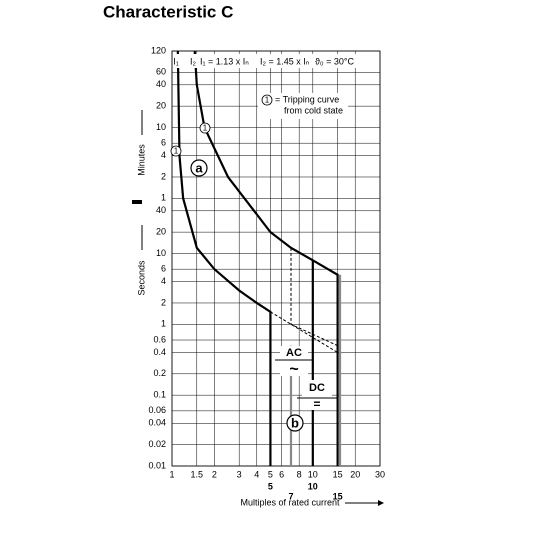 Image resolution: width=536 pixels, height=545 pixels. What do you see at coordinates (313, 486) in the screenshot?
I see `rated-tick-label: 10` at bounding box center [313, 486].